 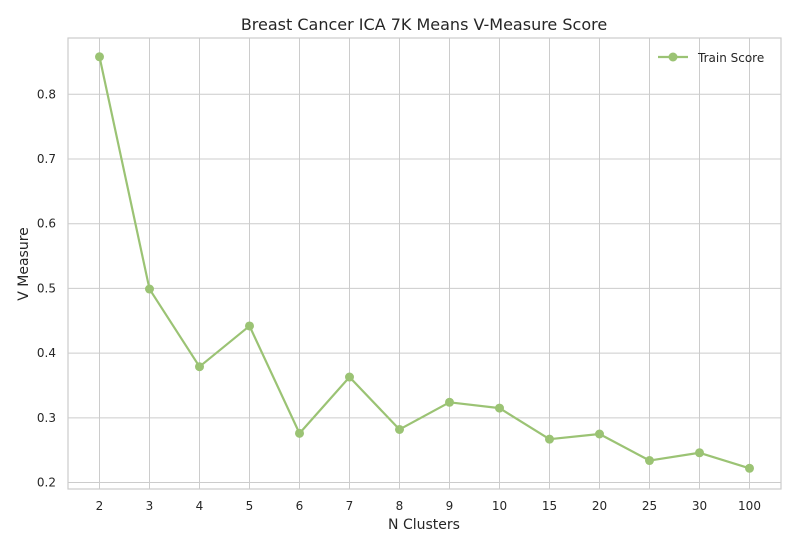 What do you see at coordinates (46, 288) in the screenshot?
I see `y-tick-label: 0.5` at bounding box center [46, 288].